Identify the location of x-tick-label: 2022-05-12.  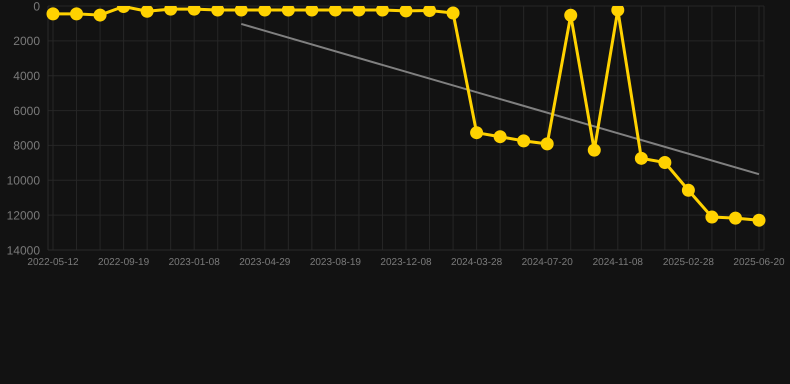
(53, 262).